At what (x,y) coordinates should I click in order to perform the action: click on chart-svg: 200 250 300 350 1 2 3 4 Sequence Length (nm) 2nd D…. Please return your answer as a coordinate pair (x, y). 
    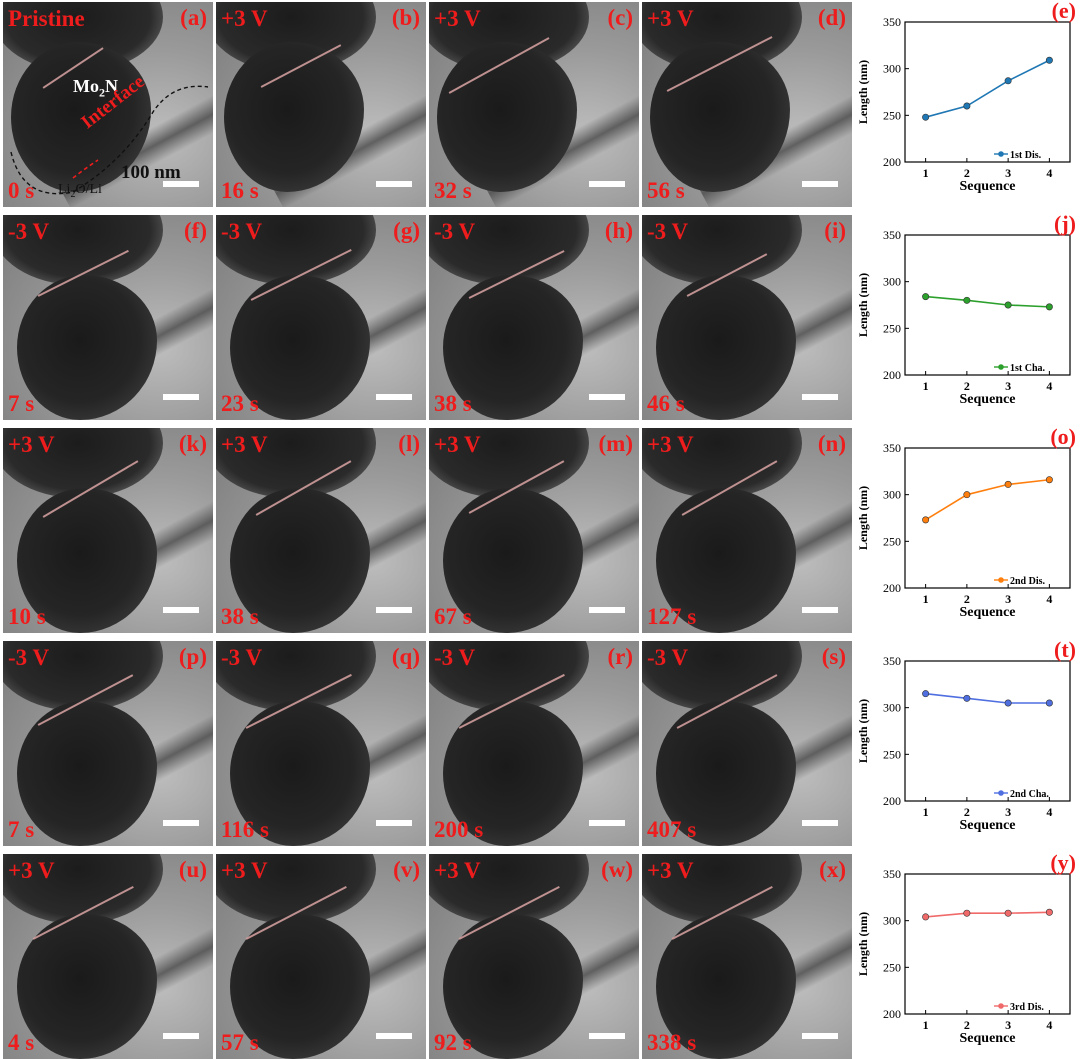
    Looking at the image, I should click on (966, 524).